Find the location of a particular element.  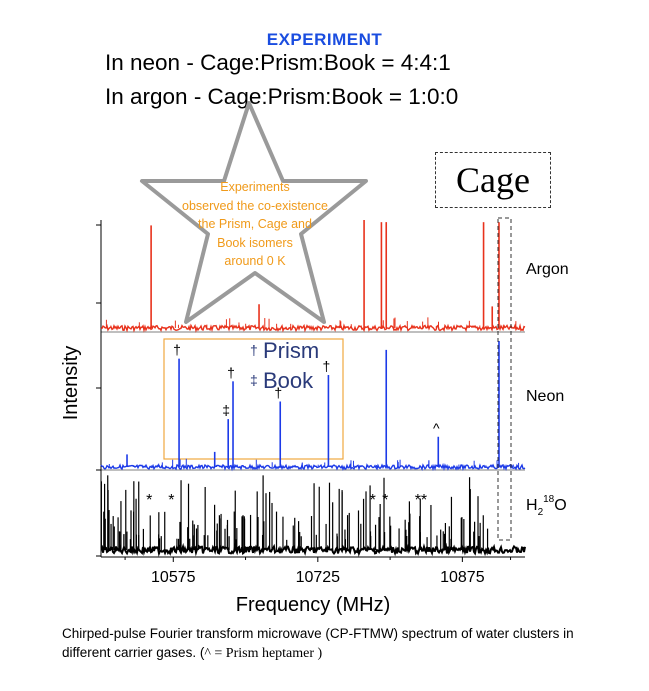

prism-book-box is located at coordinates (253, 399).